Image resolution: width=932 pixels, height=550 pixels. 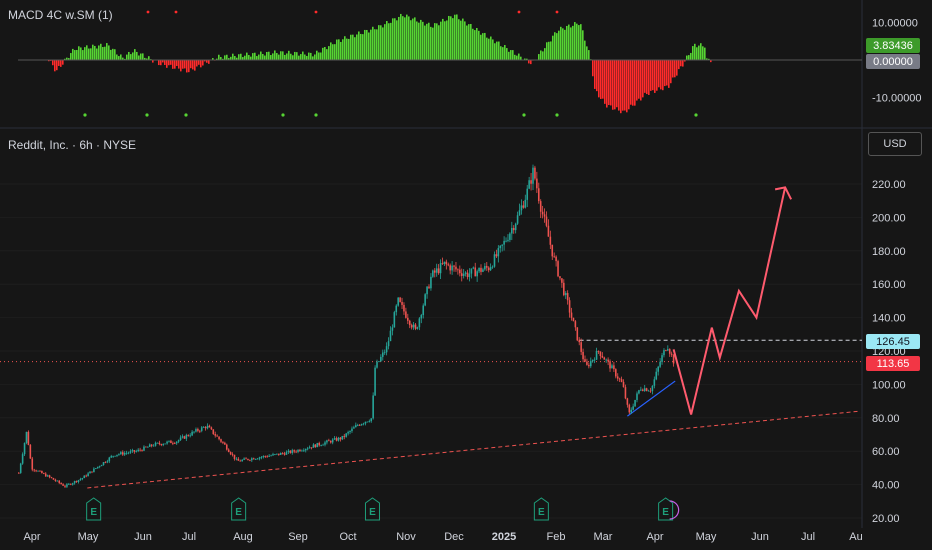 I want to click on price-tick-label: 200.00, so click(x=889, y=218).